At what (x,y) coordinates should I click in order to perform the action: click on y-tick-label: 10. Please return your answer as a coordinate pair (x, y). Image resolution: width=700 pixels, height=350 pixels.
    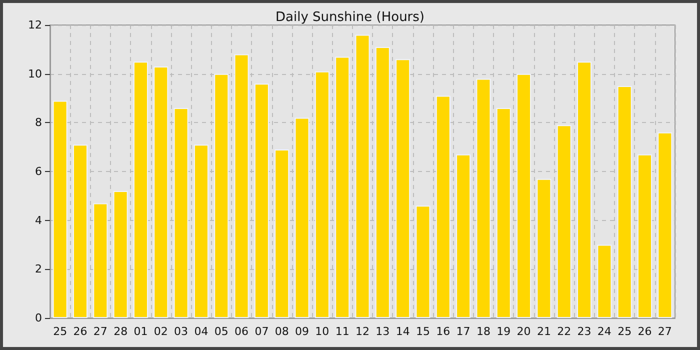
    Looking at the image, I should click on (35, 73).